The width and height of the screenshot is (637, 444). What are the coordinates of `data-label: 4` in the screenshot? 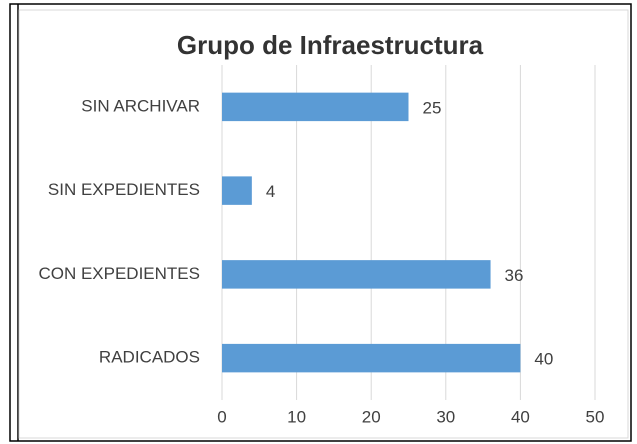 It's located at (270, 191).